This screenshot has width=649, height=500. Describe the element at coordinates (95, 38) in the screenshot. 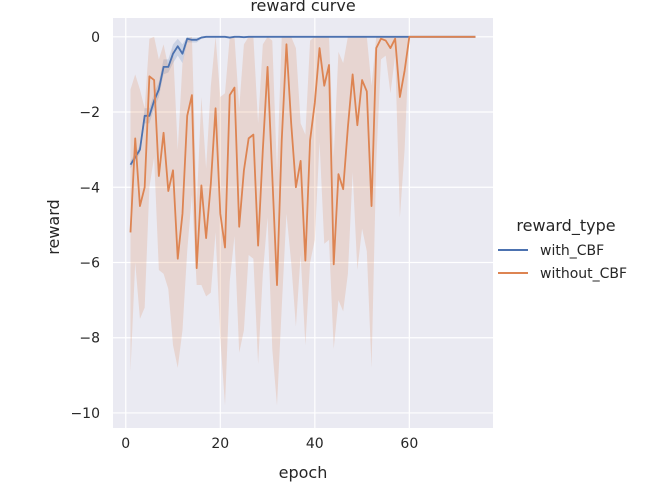

I see `y-tick-label: 0` at that location.